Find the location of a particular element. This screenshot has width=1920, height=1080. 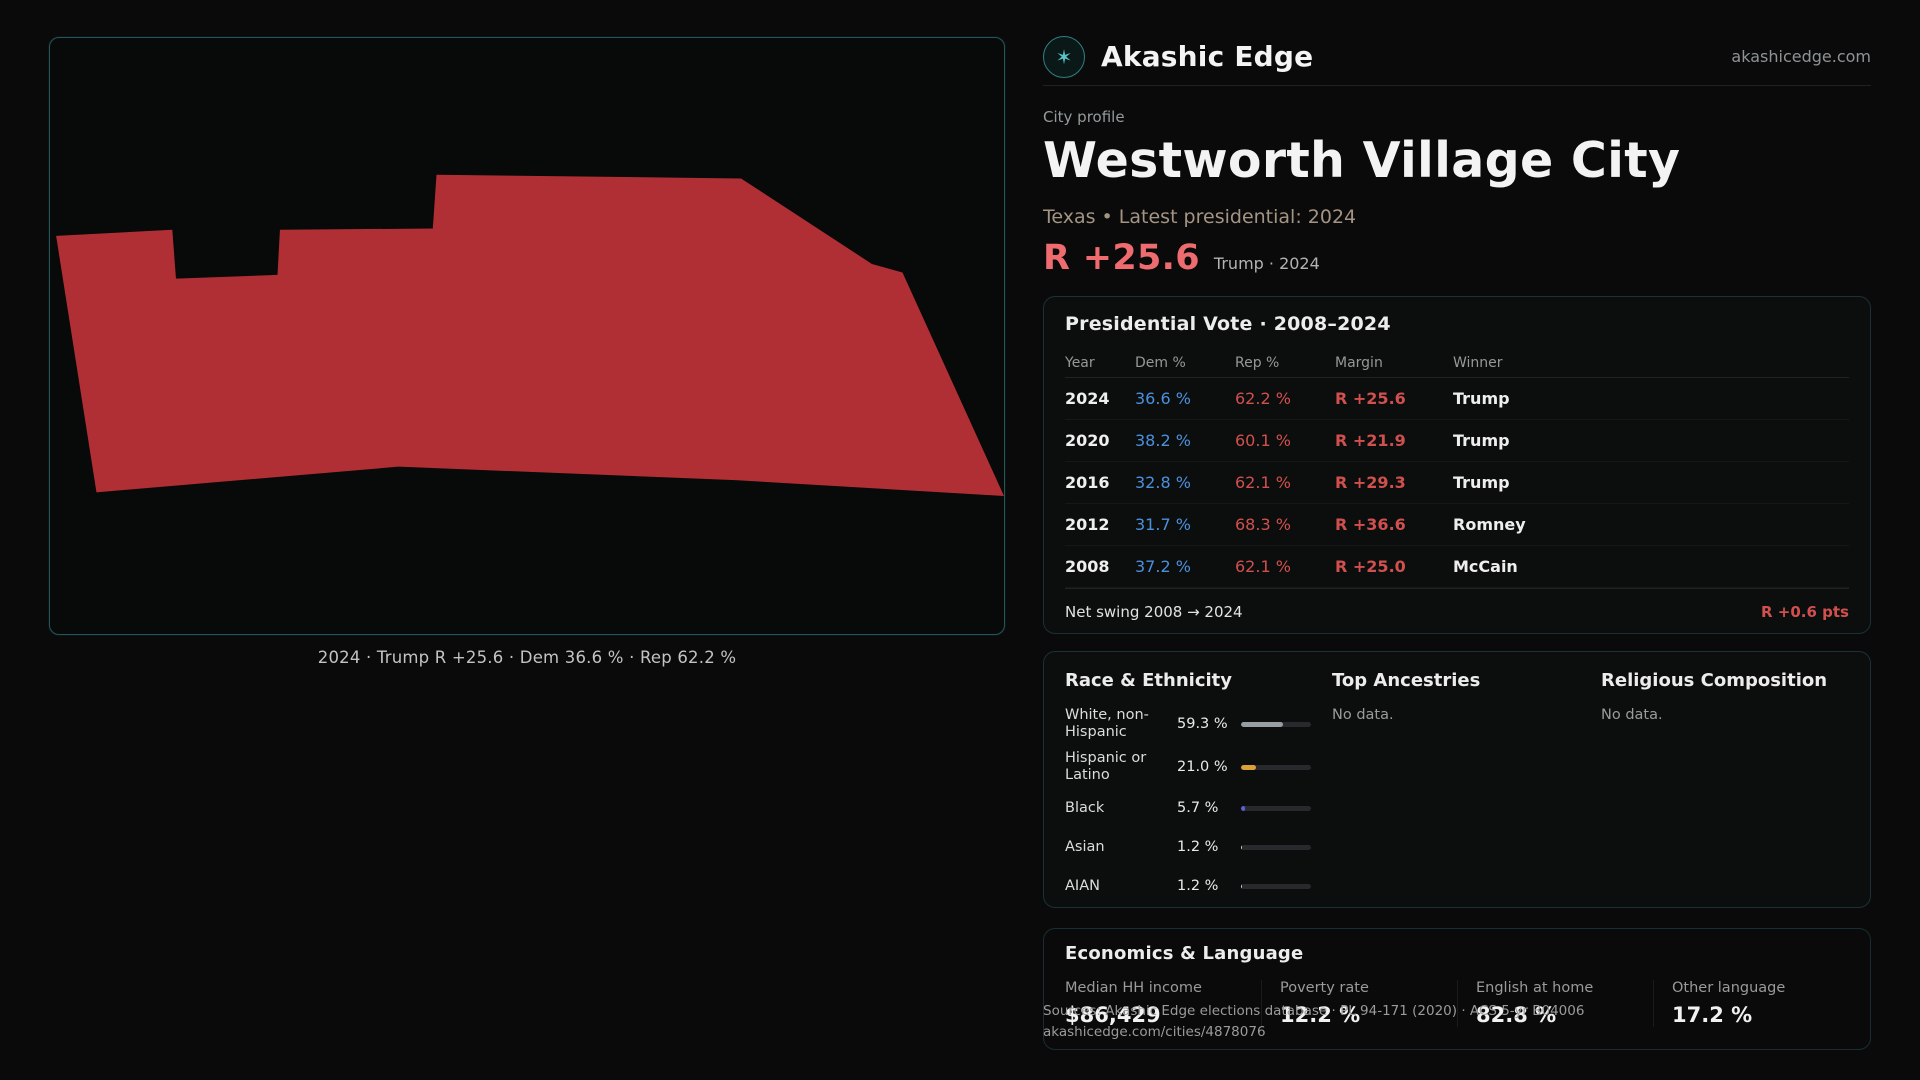

cell-year: 2016 is located at coordinates (1087, 482).